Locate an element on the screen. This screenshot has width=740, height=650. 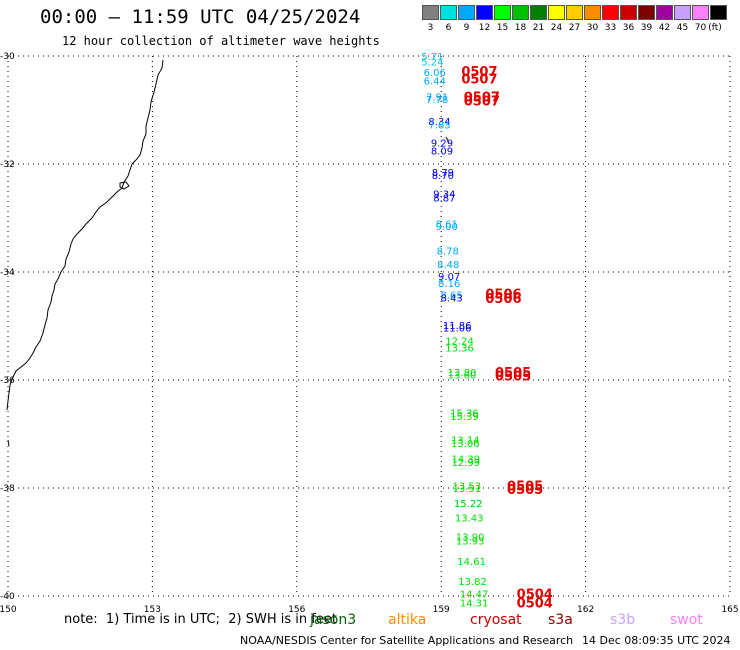
wave-height-value: 6.06 is located at coordinates (435, 73).